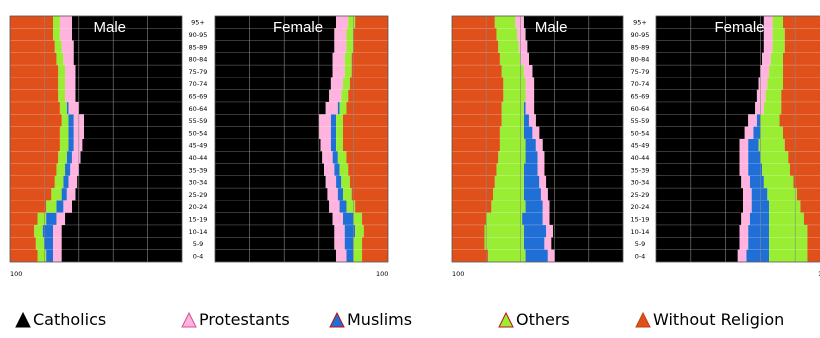 The height and width of the screenshot is (338, 820). I want to click on age-label: 15-19, so click(640, 219).